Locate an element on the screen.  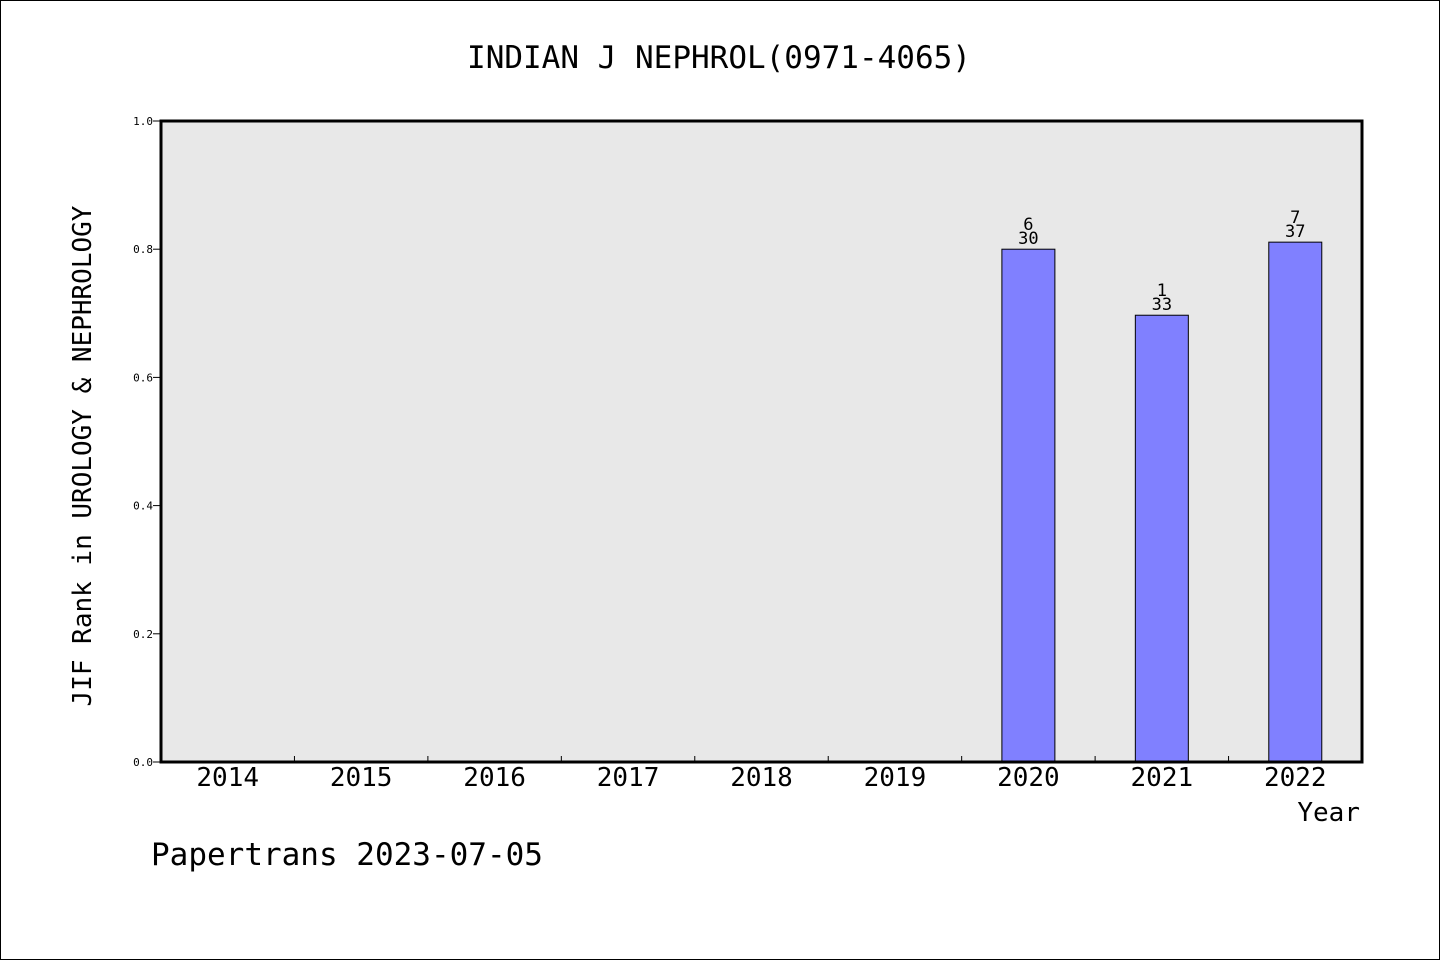
x-tick-label: 2020 is located at coordinates (1028, 778).